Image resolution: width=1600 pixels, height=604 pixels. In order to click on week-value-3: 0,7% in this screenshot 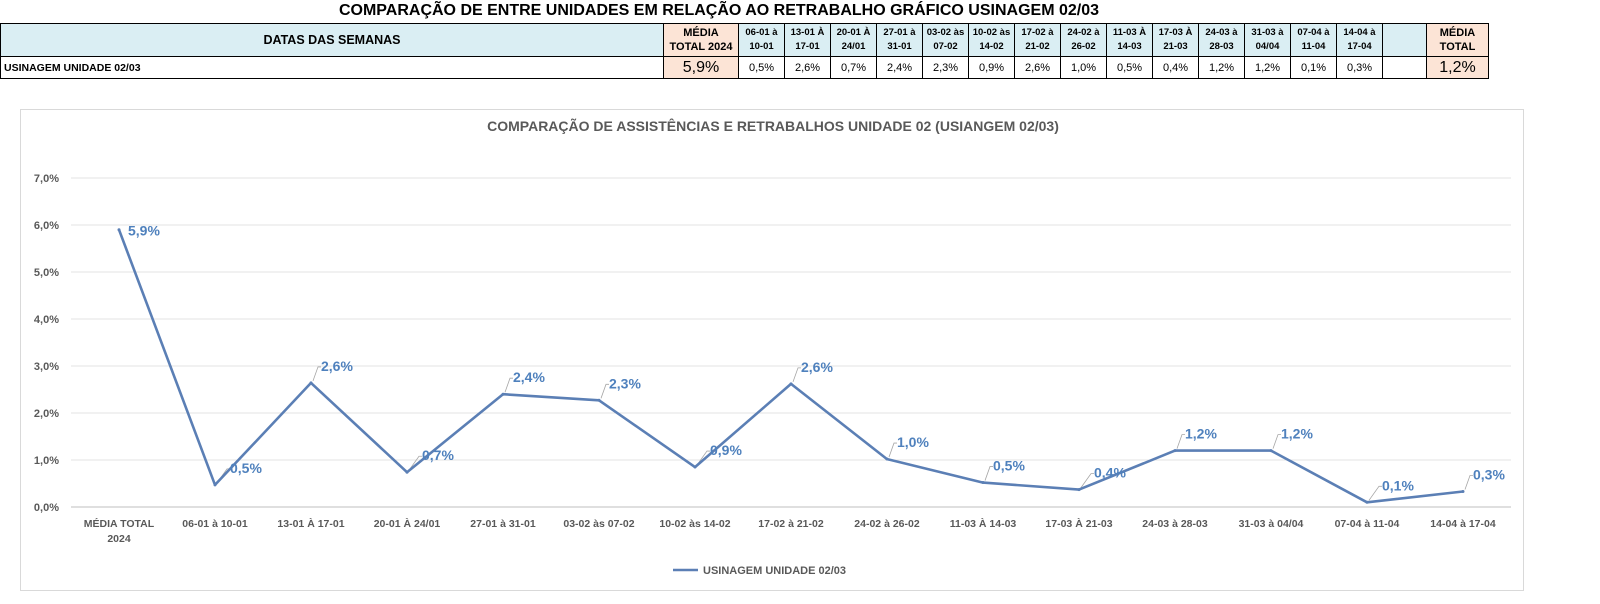, I will do `click(853, 67)`.